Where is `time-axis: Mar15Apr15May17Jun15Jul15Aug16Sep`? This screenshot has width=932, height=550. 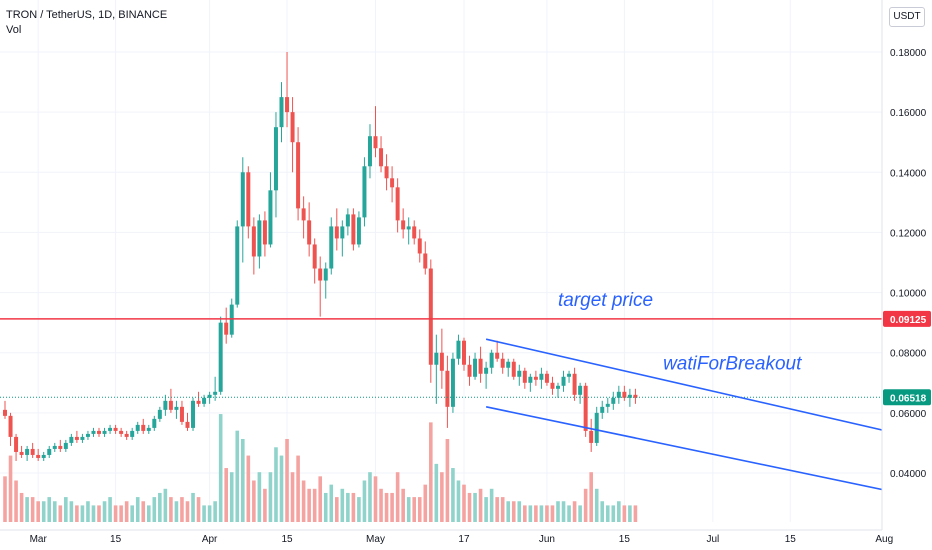
time-axis: Mar15Apr15May17Jun15Jul15Aug16Sep is located at coordinates (466, 537).